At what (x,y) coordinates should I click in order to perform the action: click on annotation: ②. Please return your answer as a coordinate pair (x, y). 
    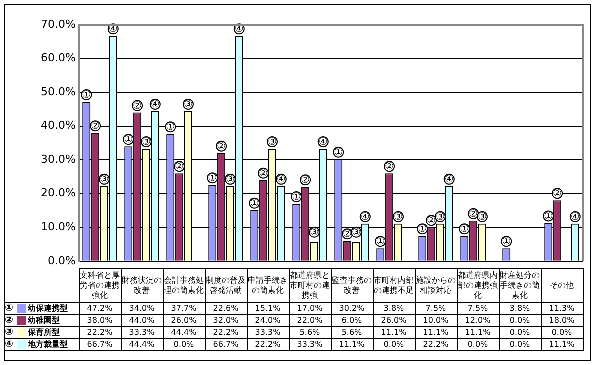
    Looking at the image, I should click on (95, 126).